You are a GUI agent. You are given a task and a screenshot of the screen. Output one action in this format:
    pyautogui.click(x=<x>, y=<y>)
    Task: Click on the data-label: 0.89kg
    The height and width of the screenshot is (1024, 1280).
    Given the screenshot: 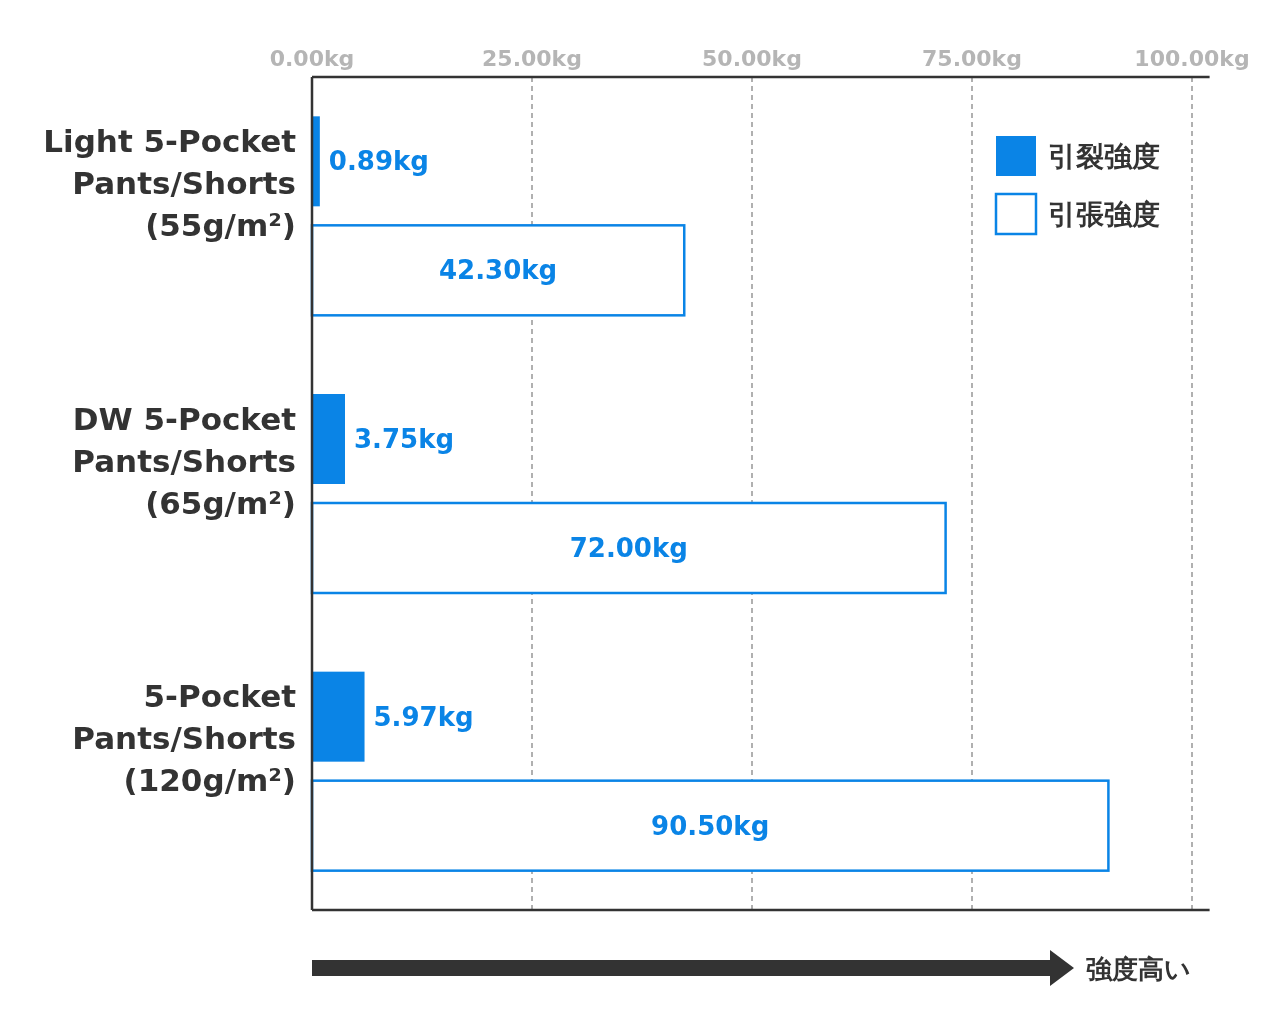 What is the action you would take?
    pyautogui.click(x=378, y=161)
    